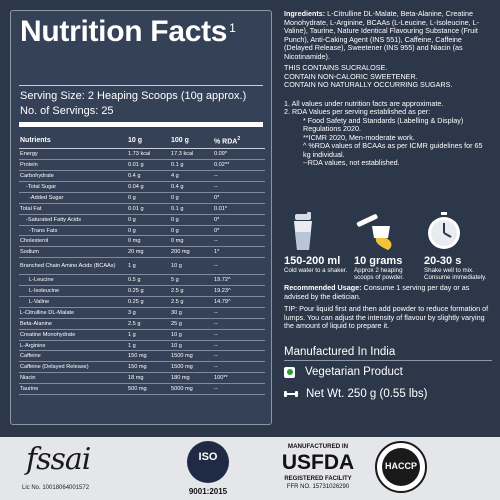 Image resolution: width=500 pixels, height=500 pixels. Describe the element at coordinates (73, 187) in the screenshot. I see `nutrient-name: -Total Sugar` at that location.